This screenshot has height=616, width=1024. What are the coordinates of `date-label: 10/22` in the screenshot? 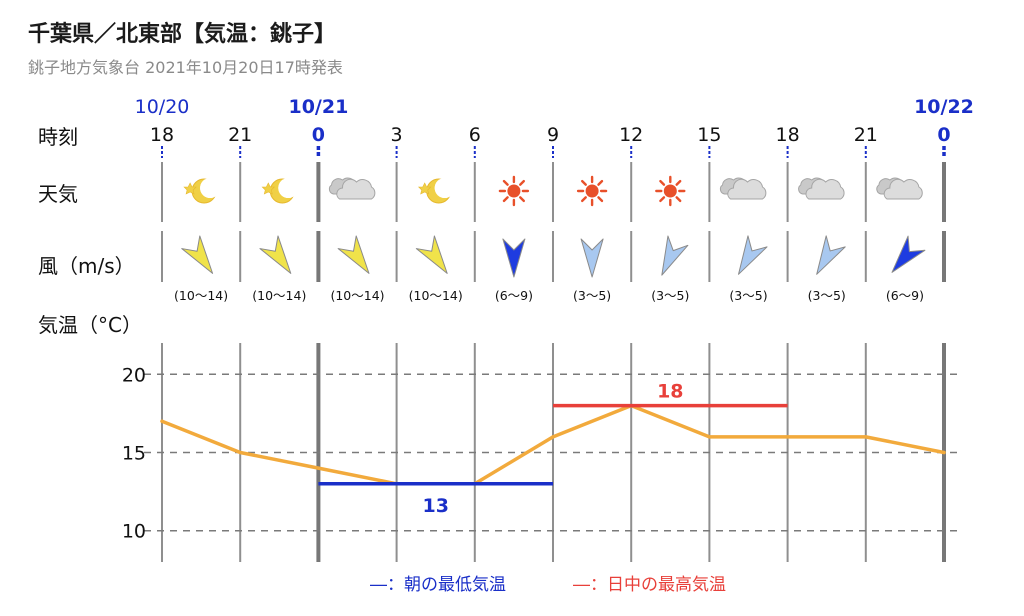 It's located at (944, 107).